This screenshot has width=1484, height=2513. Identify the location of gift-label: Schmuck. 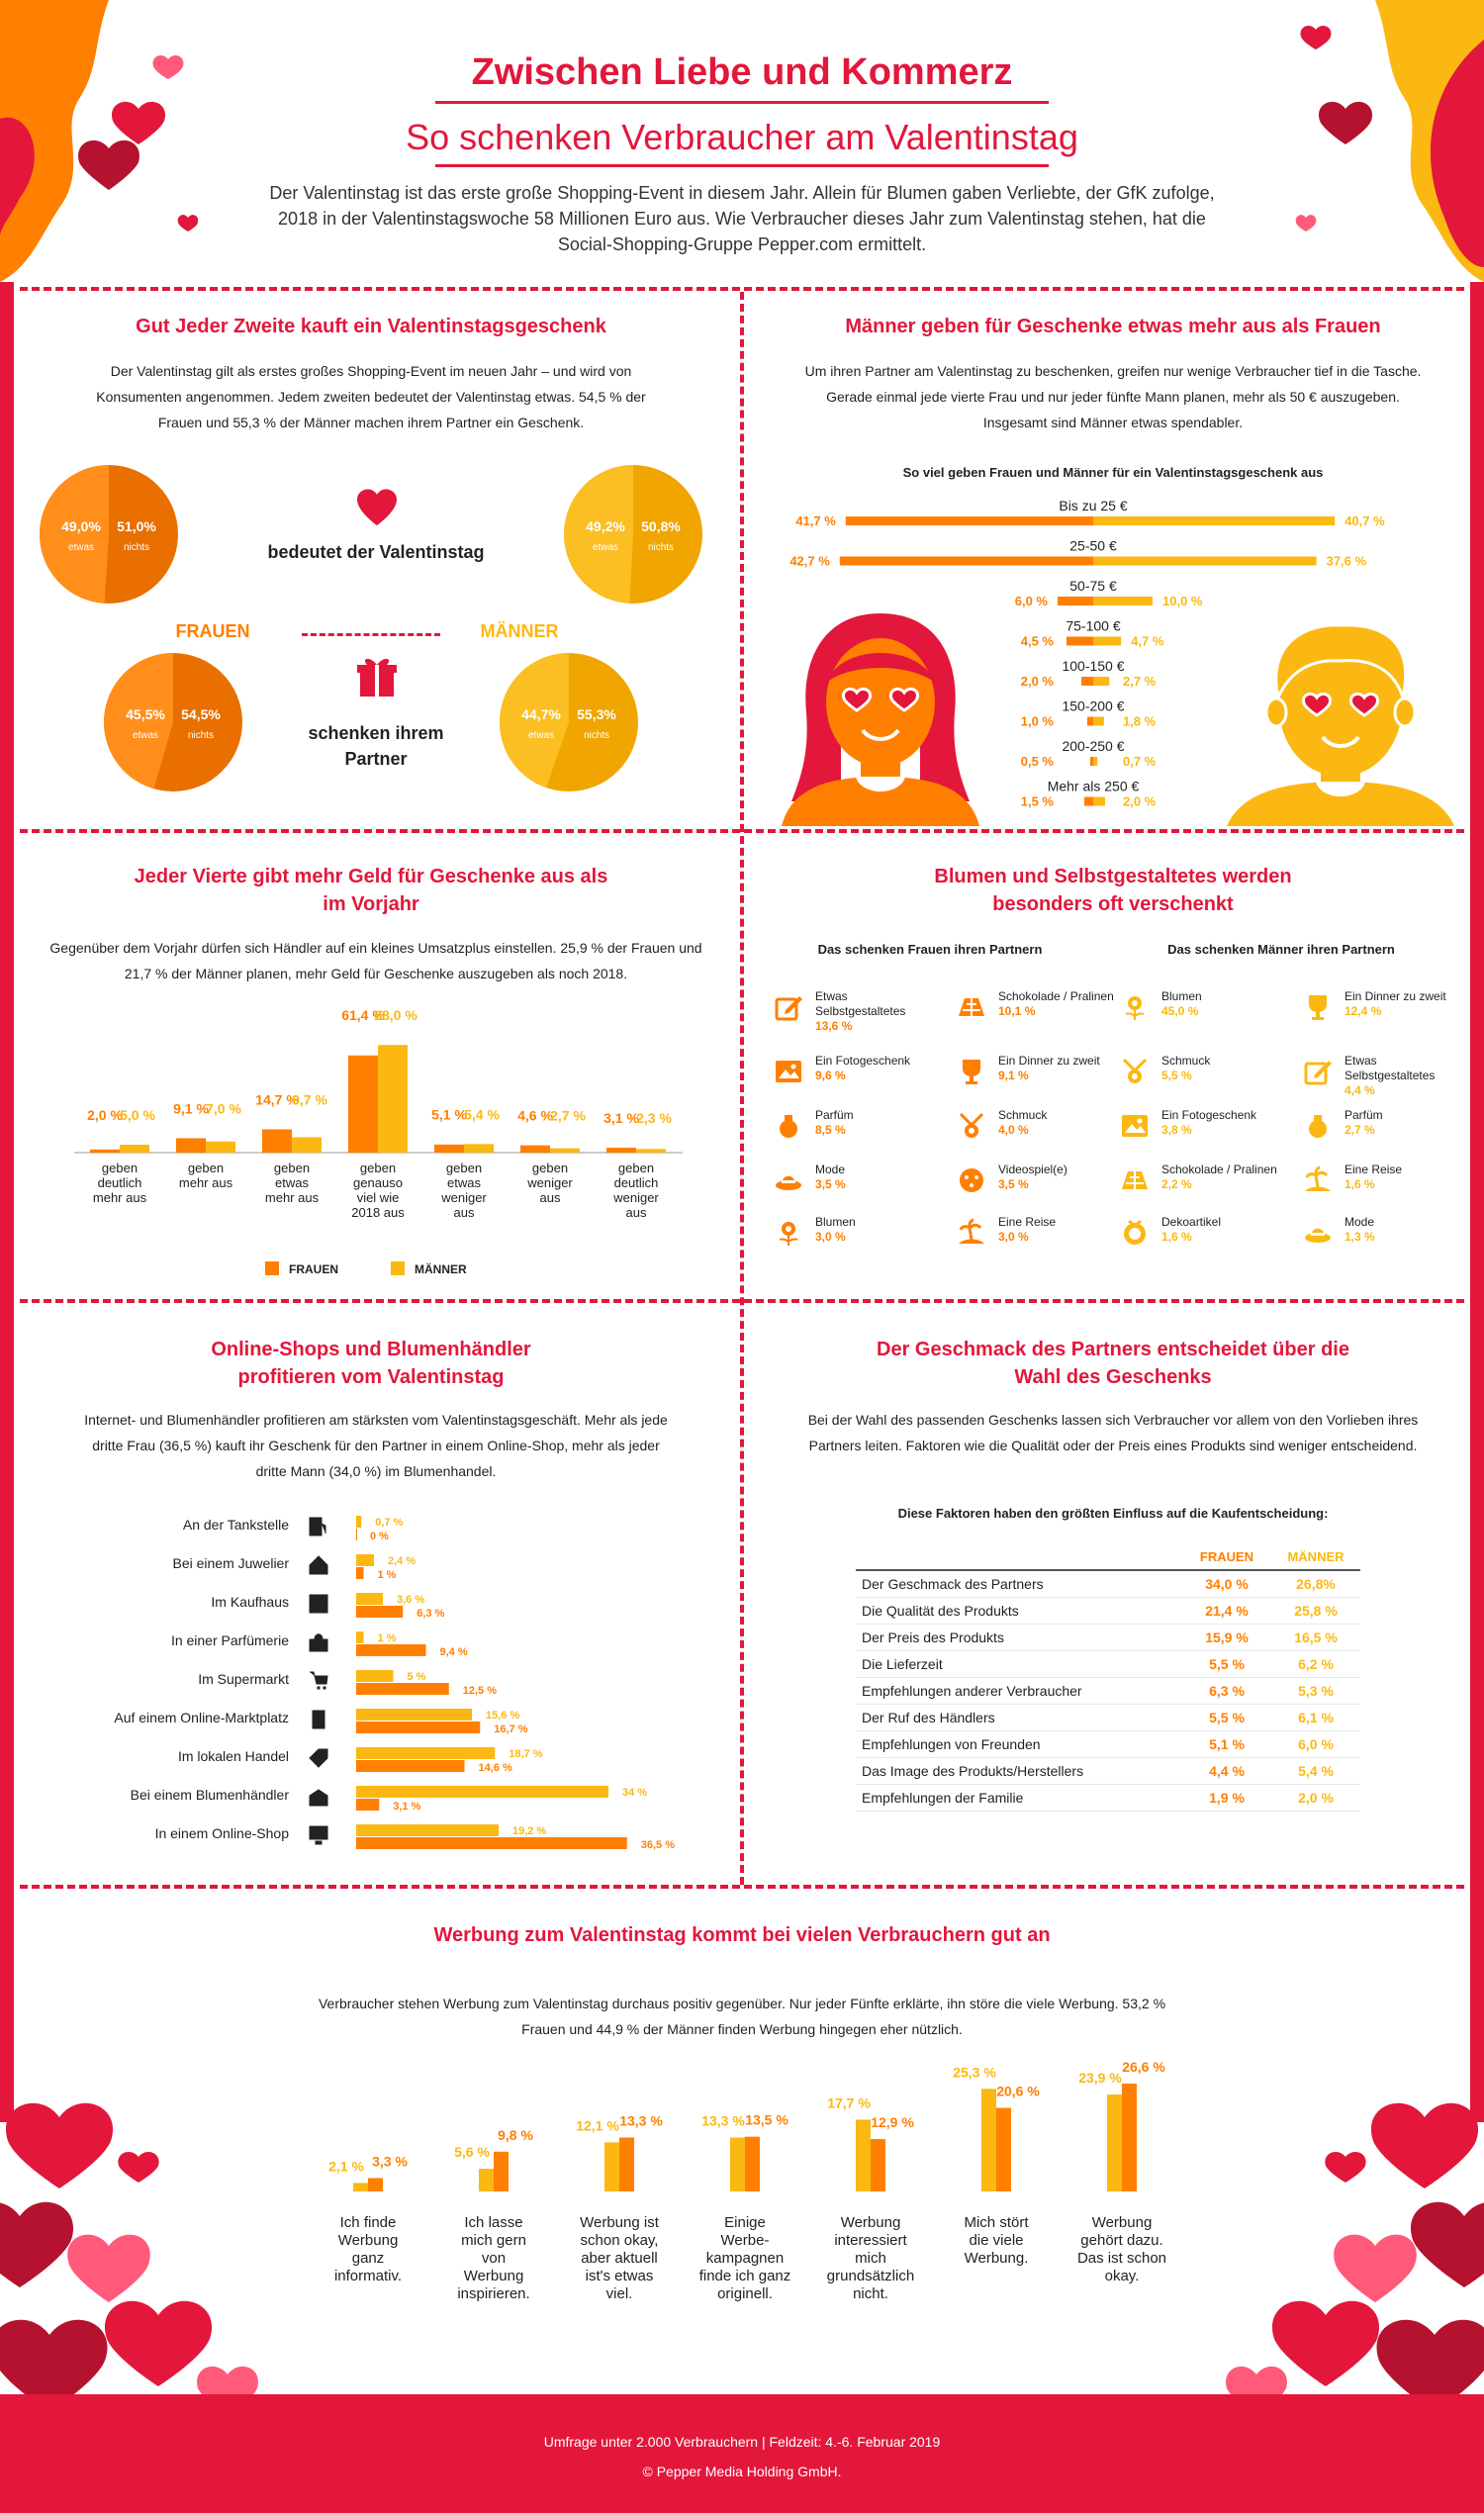
(1186, 1061).